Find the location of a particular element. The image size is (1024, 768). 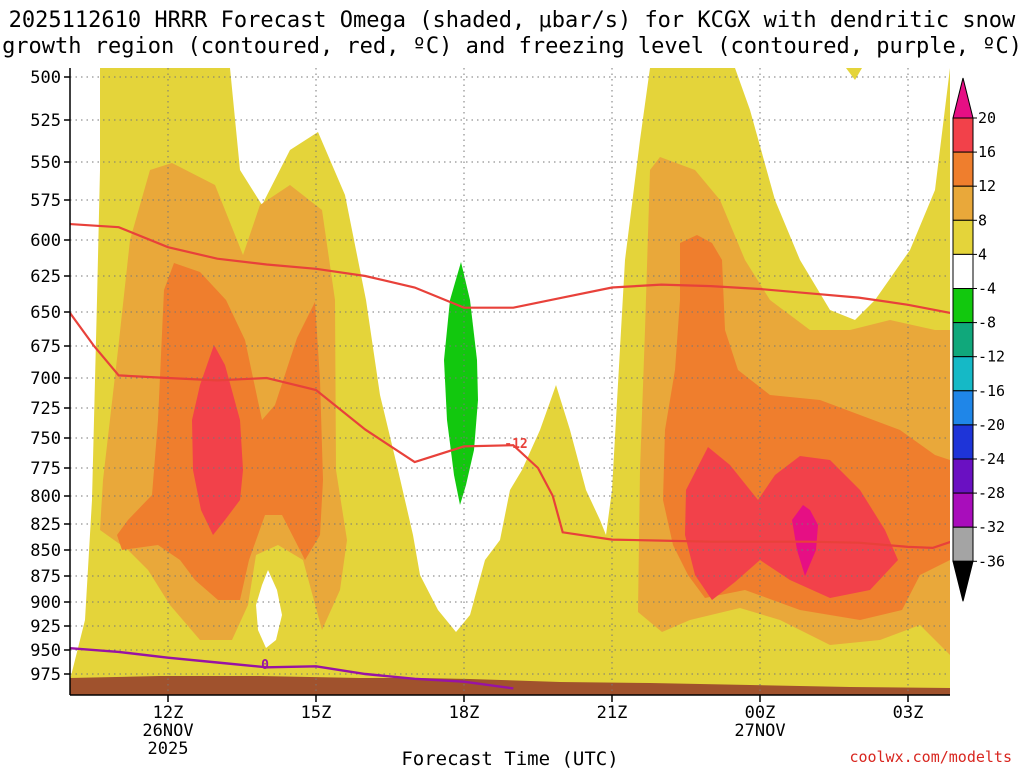

colorbar-label: 4 is located at coordinates (982, 254).